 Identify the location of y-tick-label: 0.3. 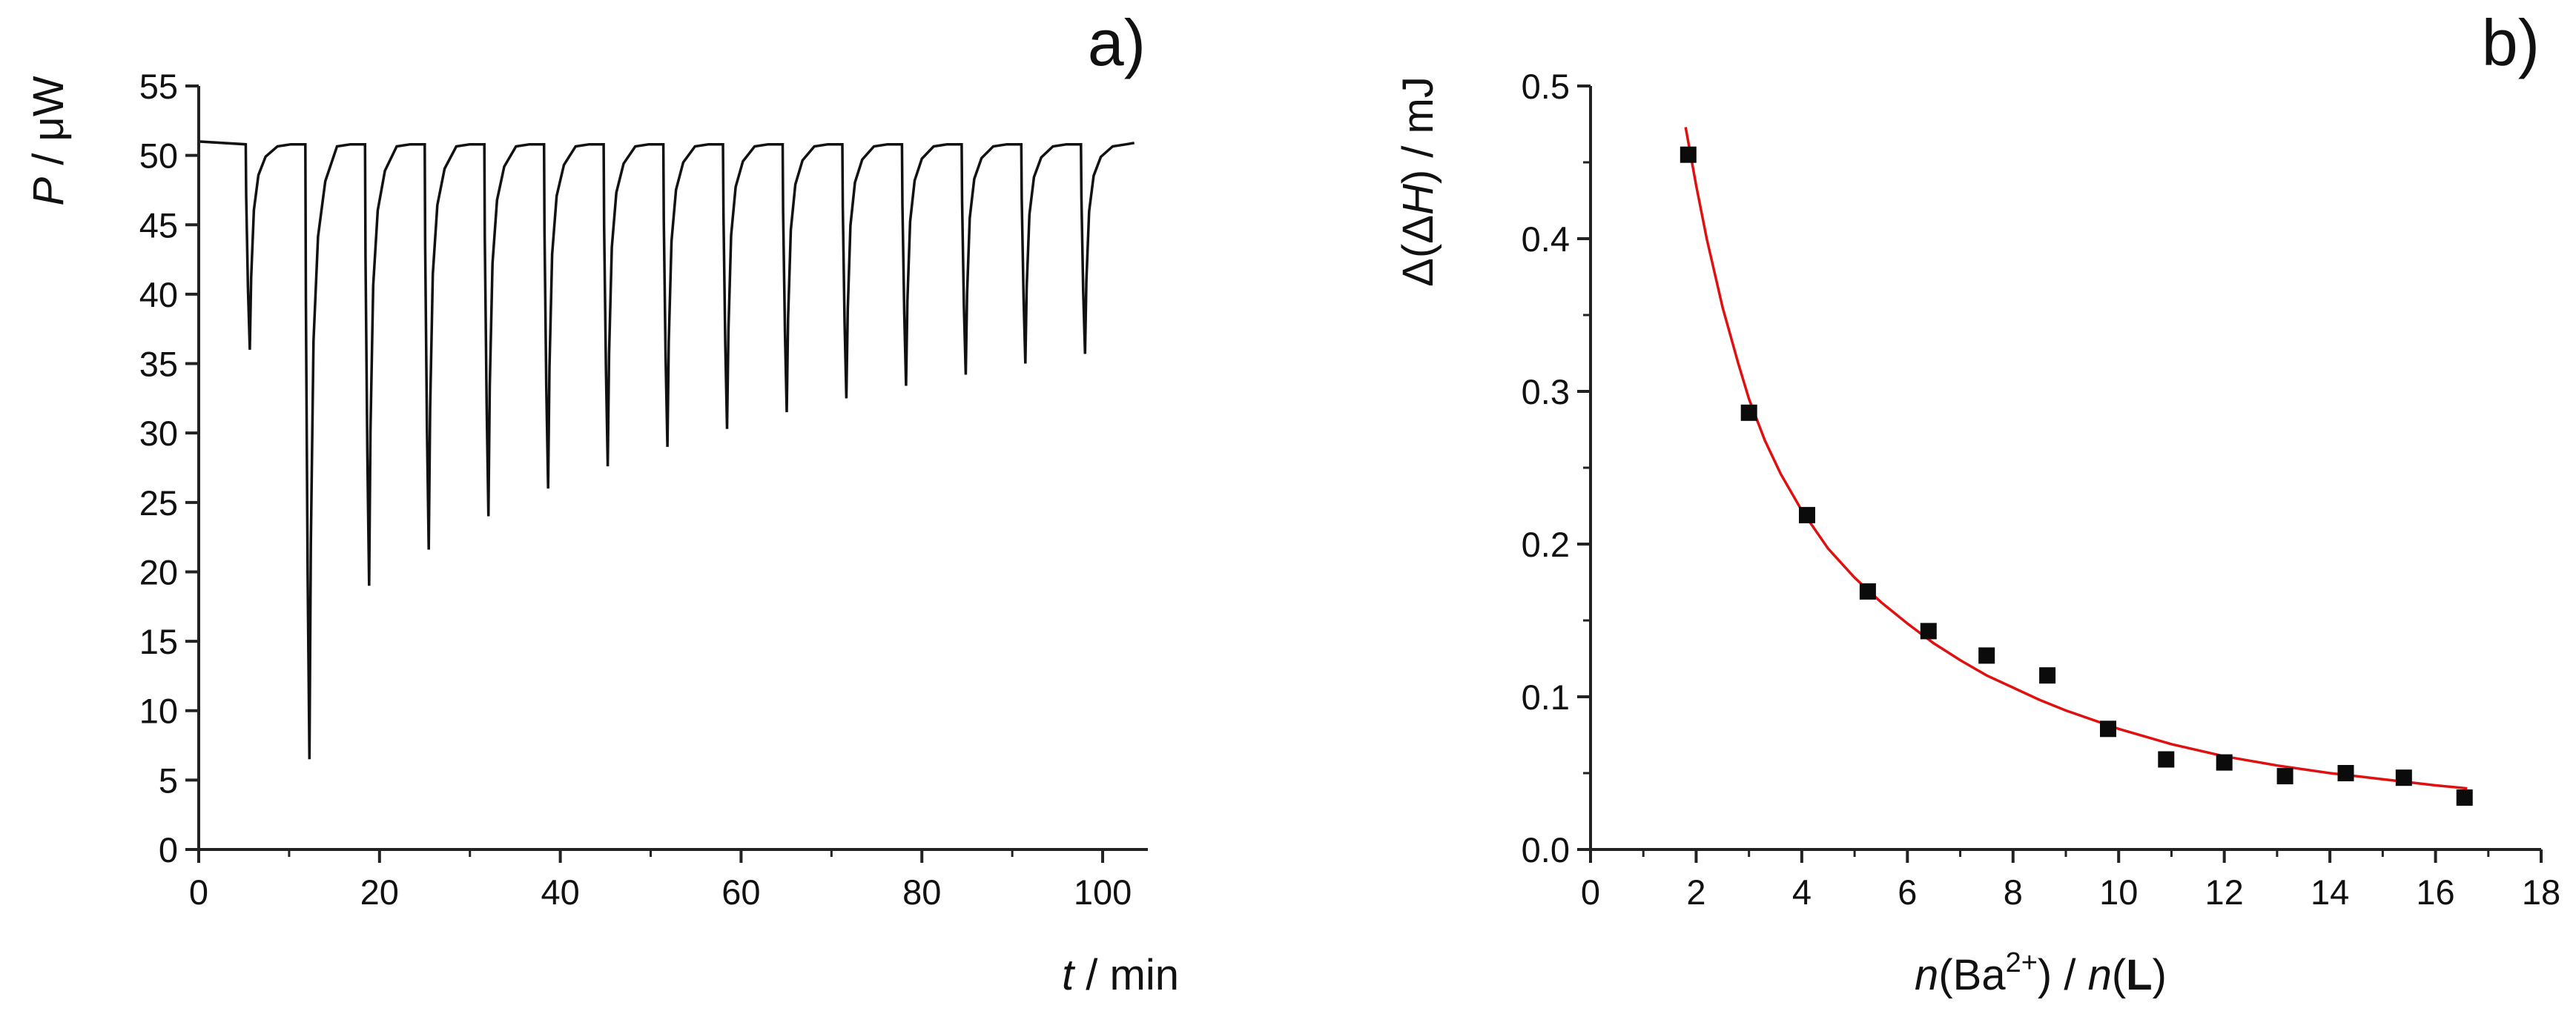
(1546, 392).